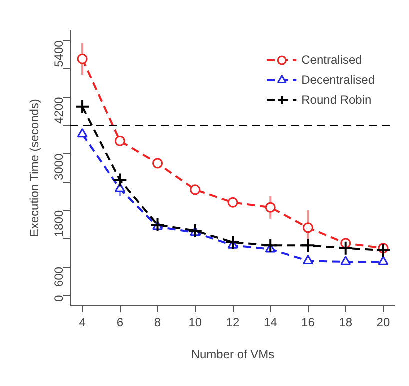  What do you see at coordinates (332, 60) in the screenshot?
I see `legend-label: Centralised` at bounding box center [332, 60].